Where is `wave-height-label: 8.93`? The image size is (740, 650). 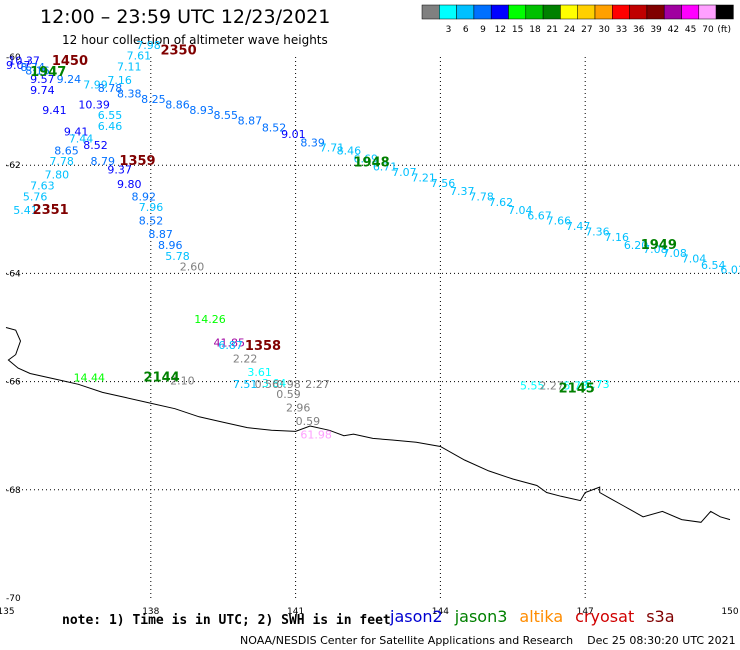 wave-height-label: 8.93 is located at coordinates (201, 110).